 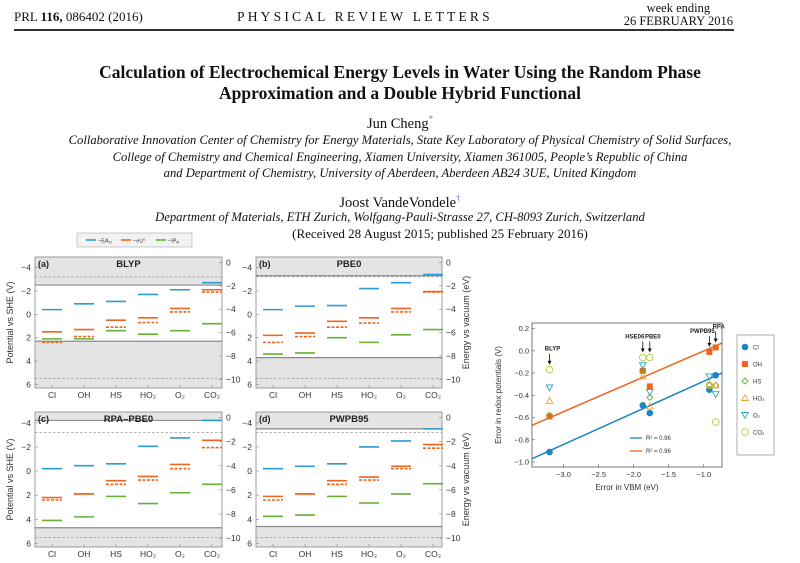 What do you see at coordinates (702, 332) in the screenshot?
I see `functional-label: PWPB95` at bounding box center [702, 332].